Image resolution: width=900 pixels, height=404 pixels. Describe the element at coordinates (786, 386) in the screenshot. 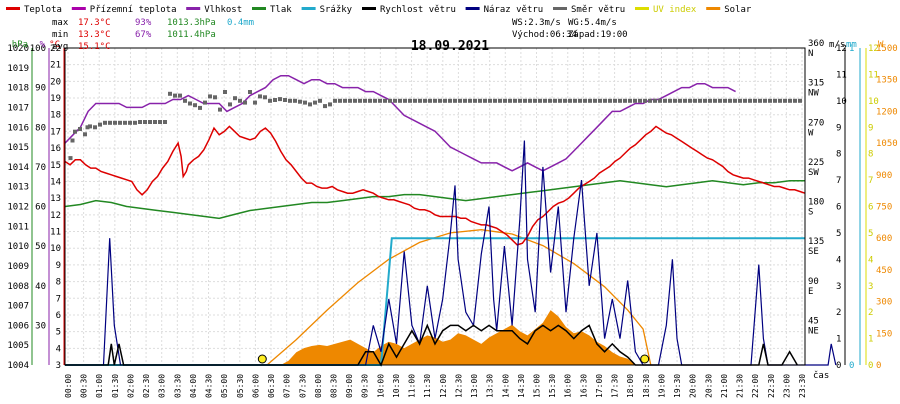

I see `time-tick-label: 23:00` at that location.